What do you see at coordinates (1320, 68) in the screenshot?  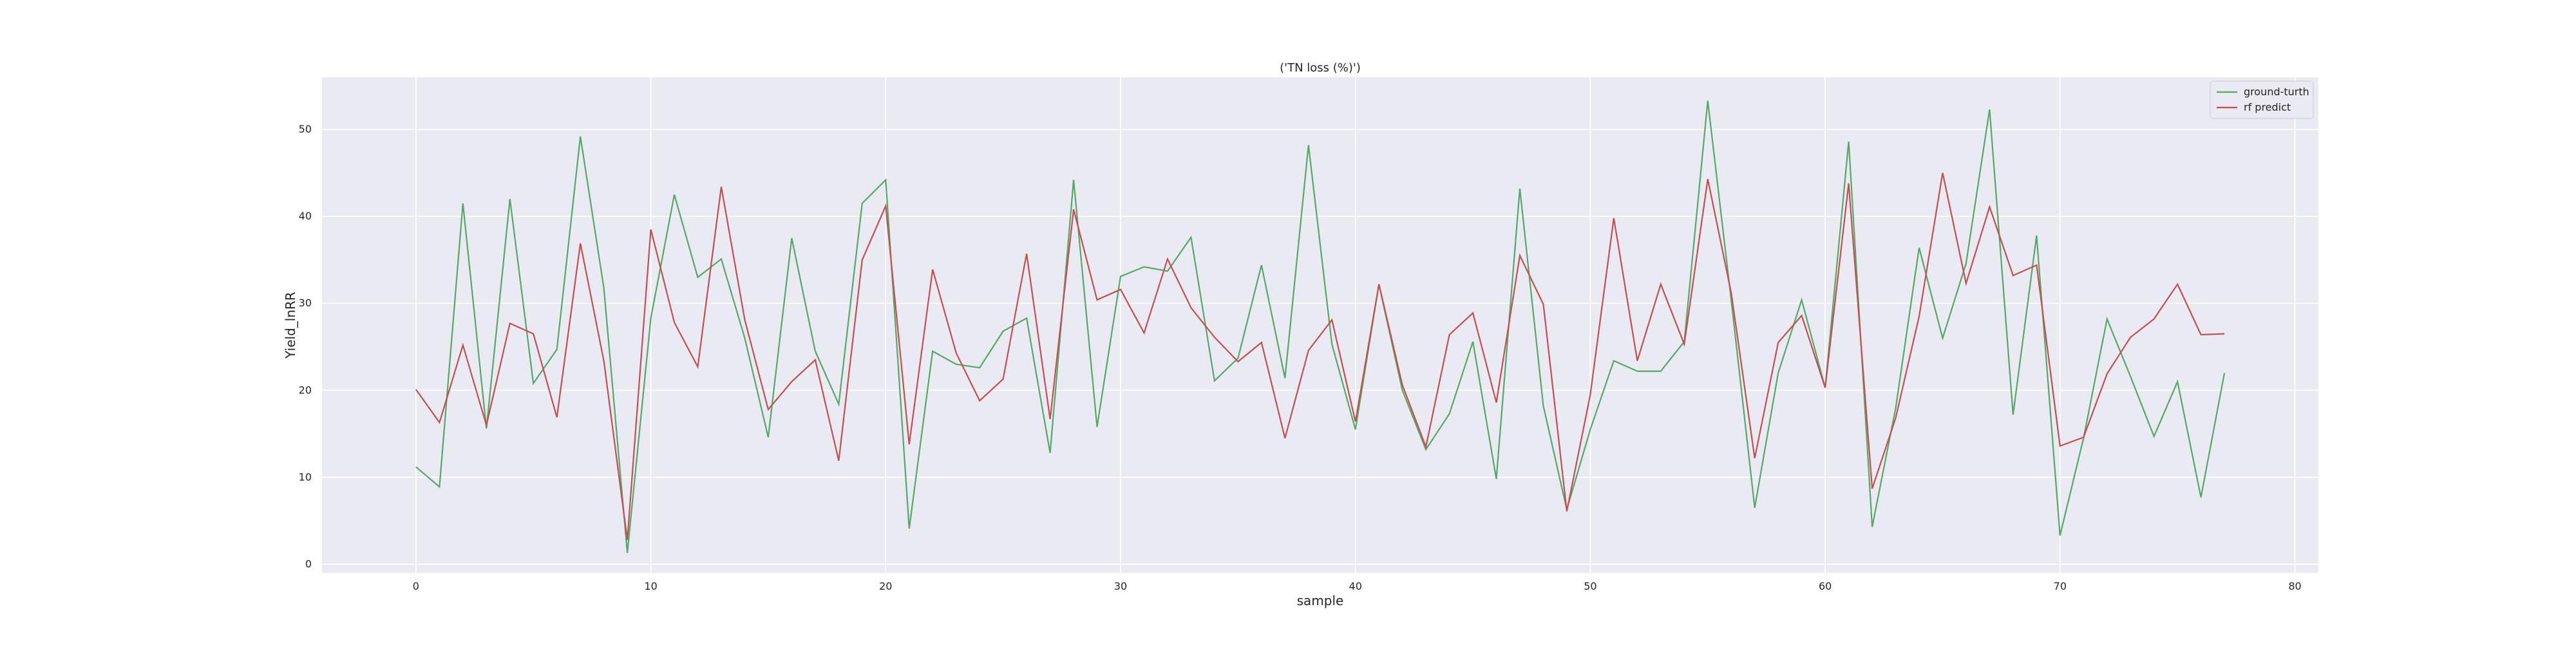 I see `chart-title: ('TN loss (%)')` at bounding box center [1320, 68].